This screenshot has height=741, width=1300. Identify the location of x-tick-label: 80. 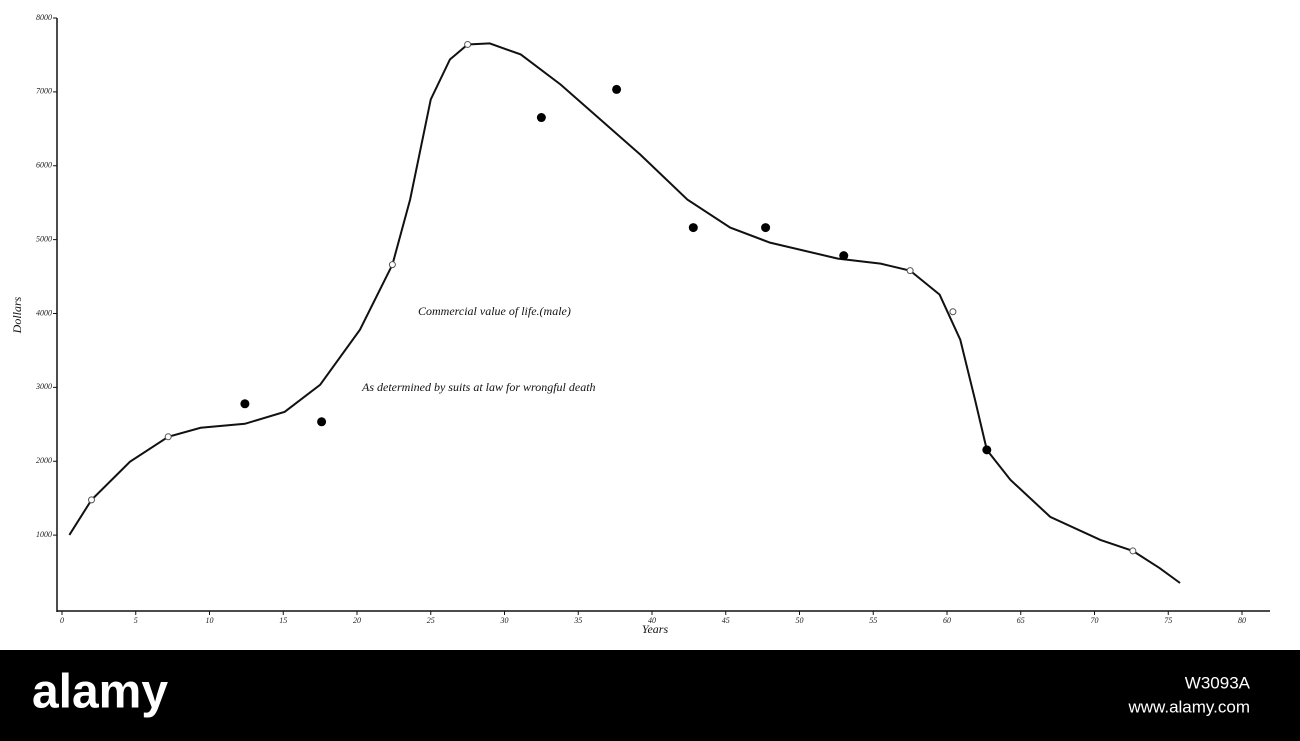
(1242, 620).